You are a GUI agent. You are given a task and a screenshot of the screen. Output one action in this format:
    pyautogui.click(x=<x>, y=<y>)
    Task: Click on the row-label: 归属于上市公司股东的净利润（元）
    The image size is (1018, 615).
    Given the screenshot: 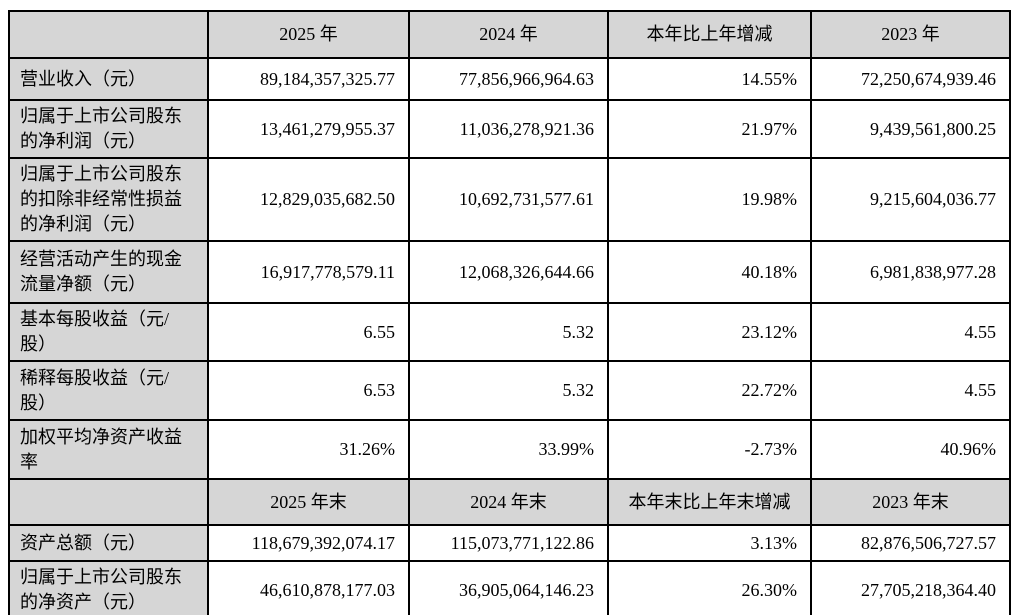 What is the action you would take?
    pyautogui.click(x=108, y=129)
    